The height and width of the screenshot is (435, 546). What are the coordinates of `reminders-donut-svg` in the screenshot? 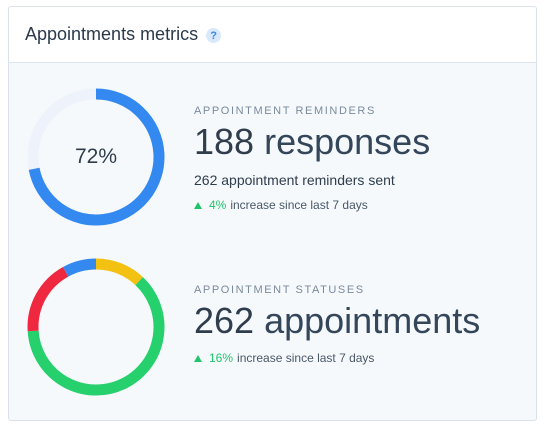 It's located at (96, 157).